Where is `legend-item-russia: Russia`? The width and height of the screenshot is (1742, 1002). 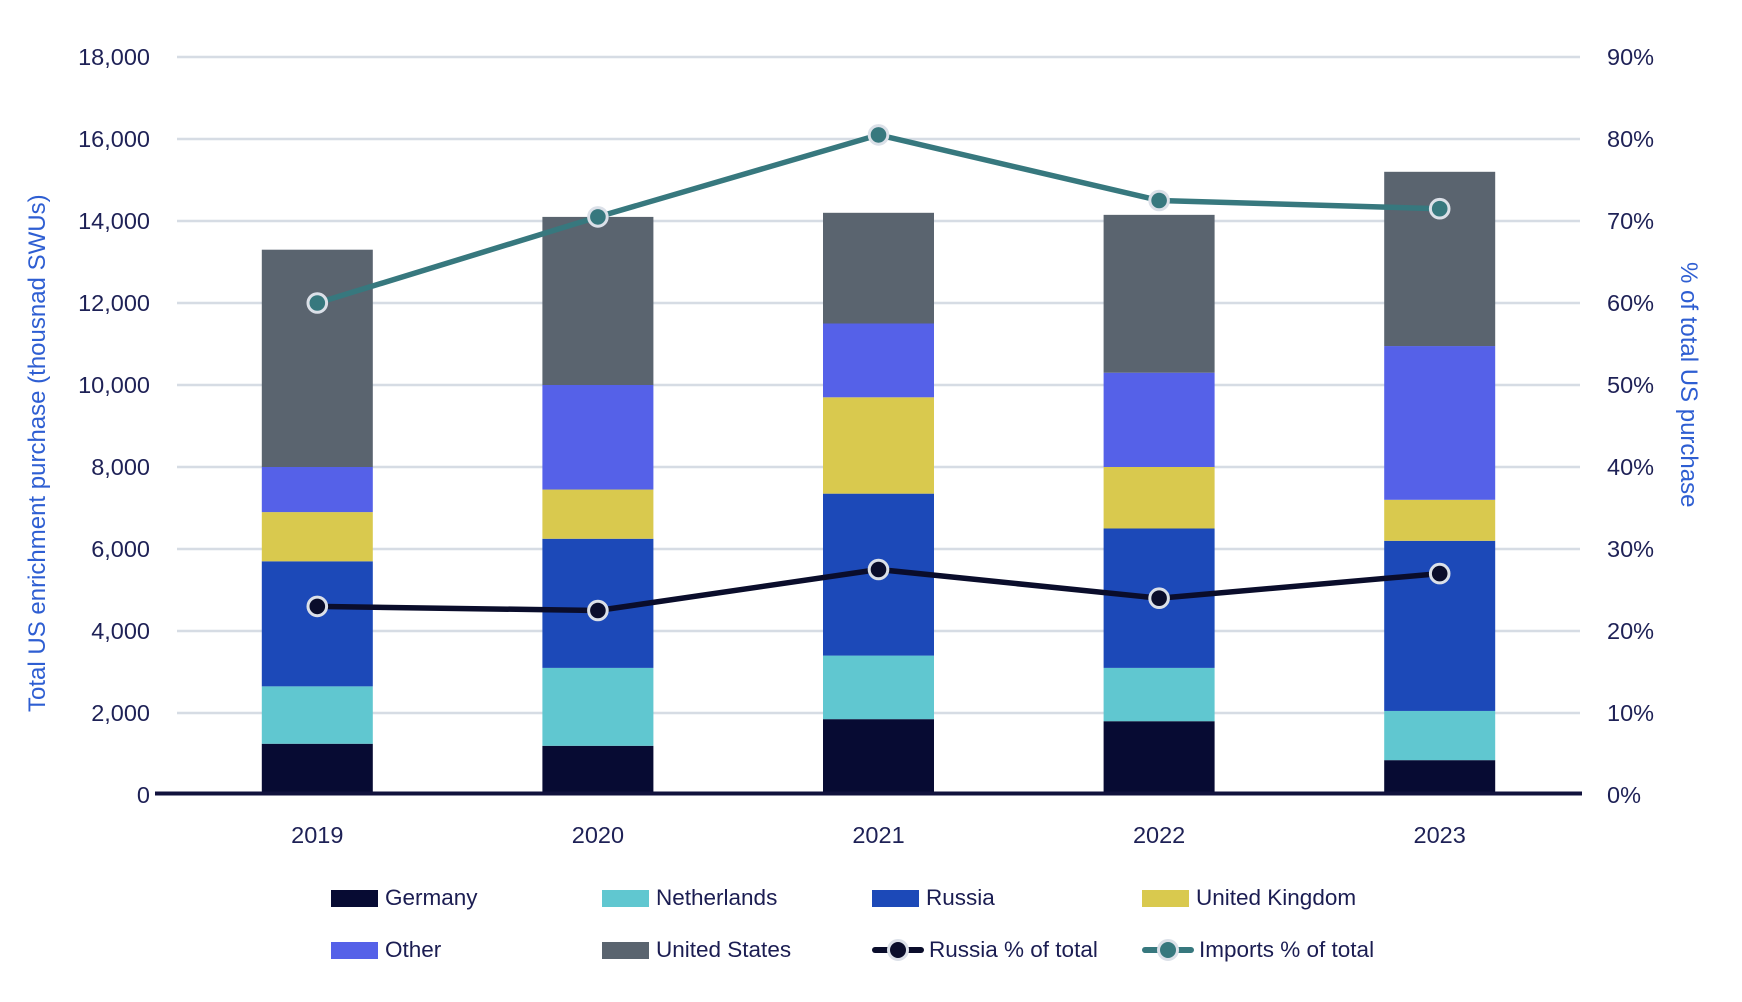
legend-item-russia: Russia is located at coordinates (933, 898).